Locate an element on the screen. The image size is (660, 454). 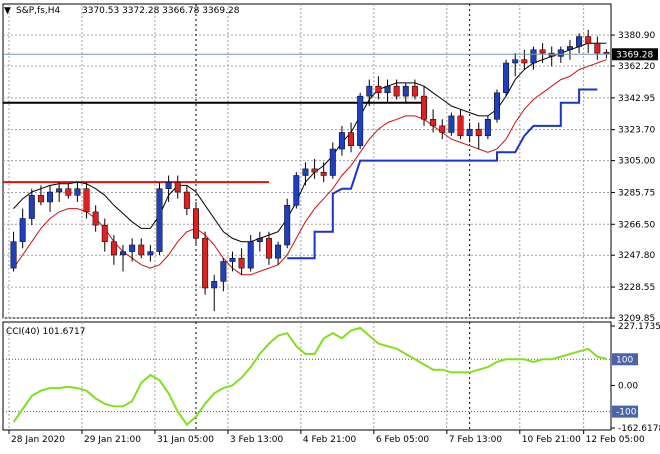
cci-level-label: -100 is located at coordinates (626, 413).